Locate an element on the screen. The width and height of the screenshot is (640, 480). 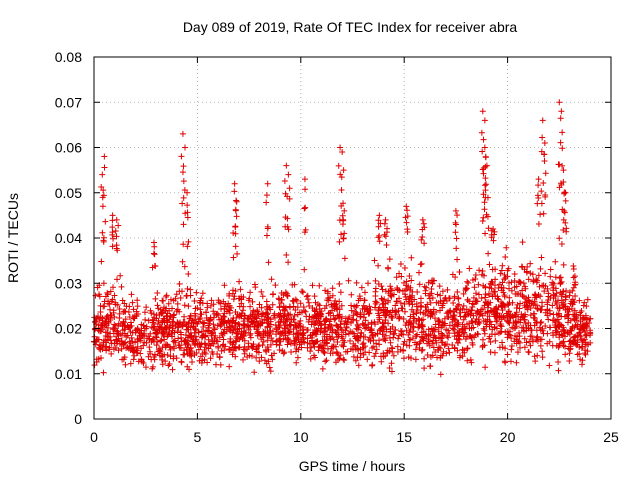
y-tick-label: 0.04 is located at coordinates (68, 238).